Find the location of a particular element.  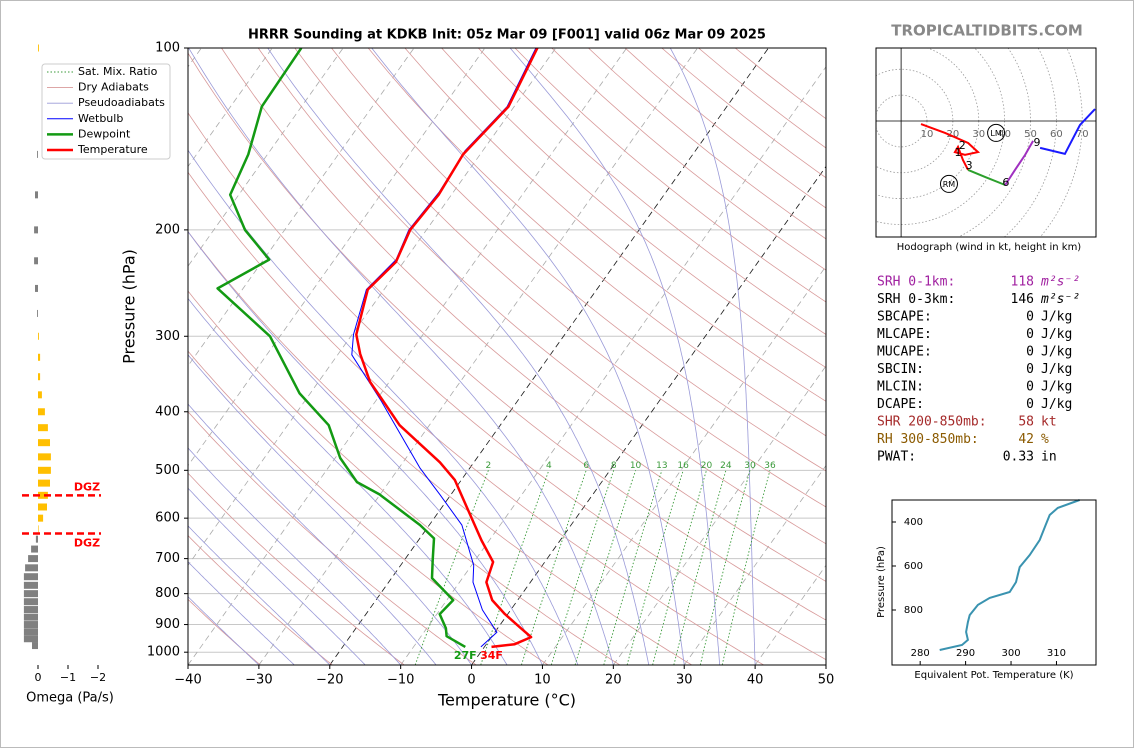

ring-label: 50 is located at coordinates (1030, 134).